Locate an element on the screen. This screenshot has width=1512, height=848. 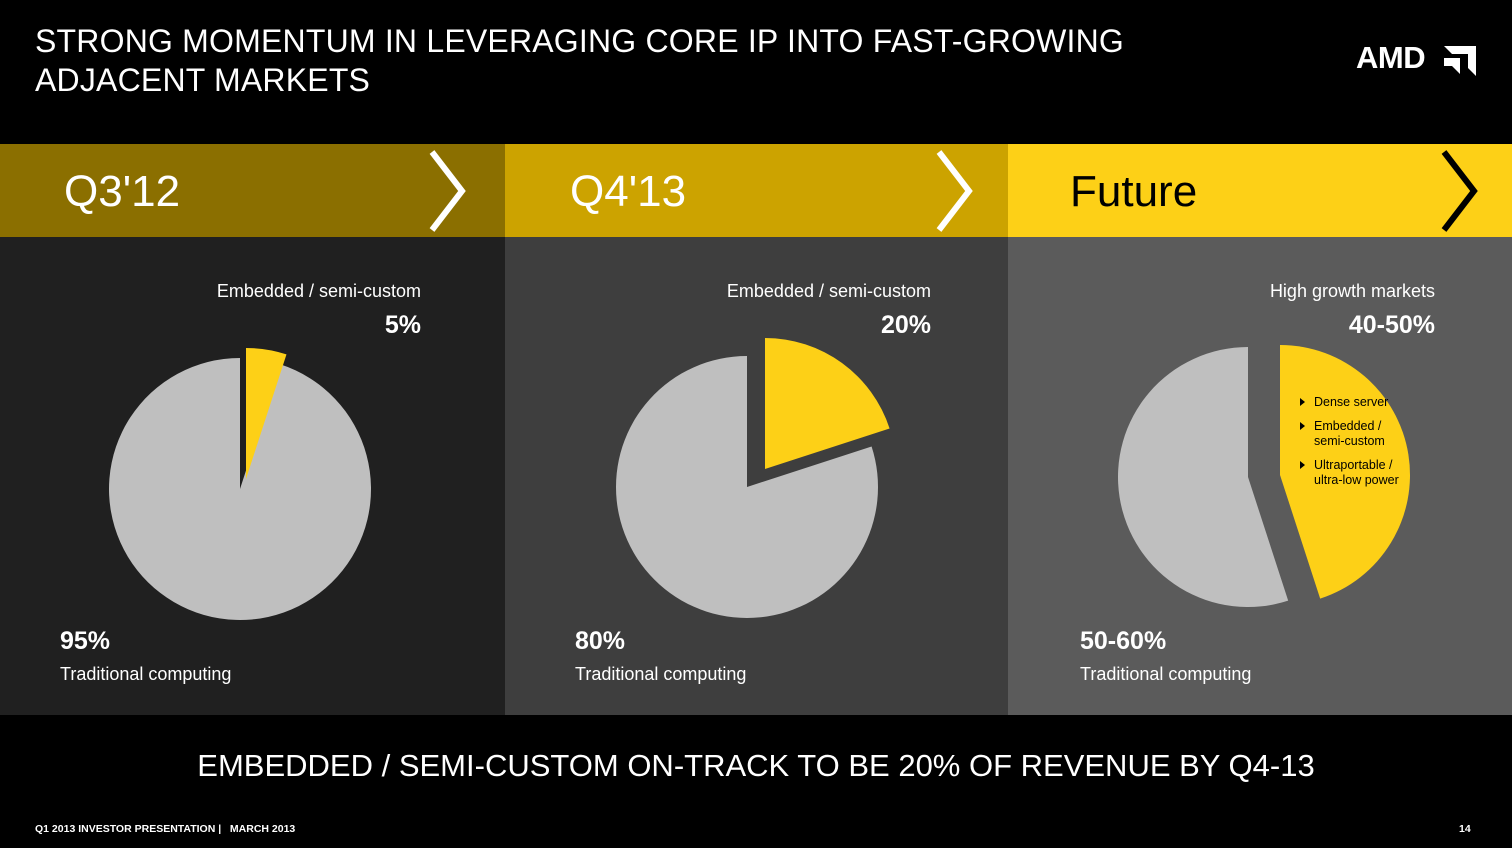
traditional-percent: 50-60% is located at coordinates (1123, 641).